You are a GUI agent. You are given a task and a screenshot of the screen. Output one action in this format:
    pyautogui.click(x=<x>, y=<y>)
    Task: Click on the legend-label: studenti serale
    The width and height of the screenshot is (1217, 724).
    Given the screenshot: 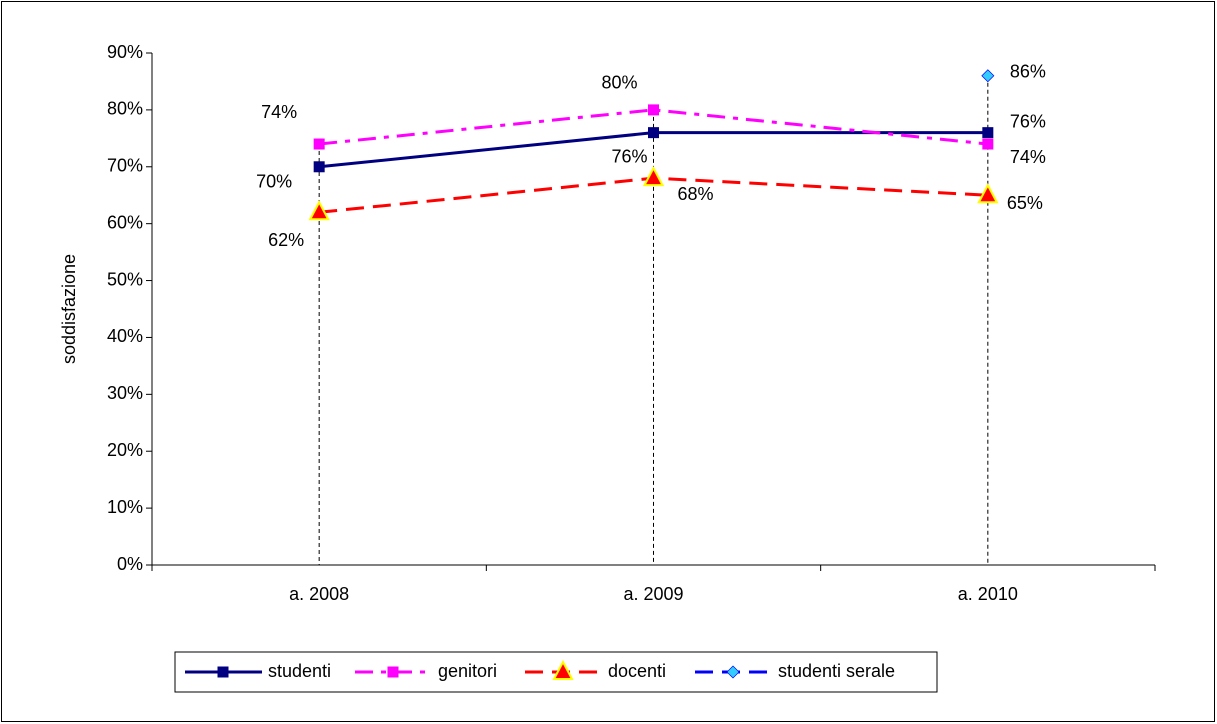 What is the action you would take?
    pyautogui.click(x=836, y=671)
    